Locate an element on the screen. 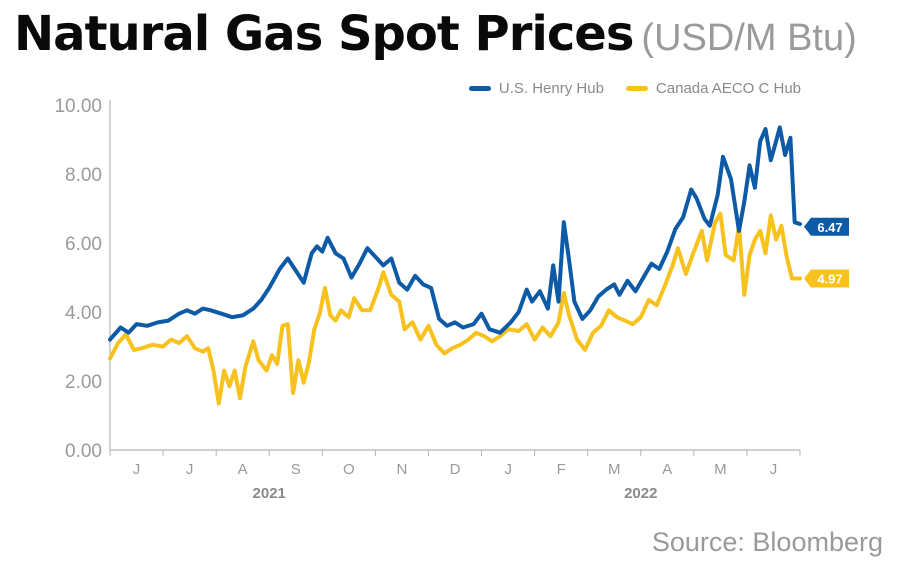  y-tick-label: 6.00 is located at coordinates (83, 244).